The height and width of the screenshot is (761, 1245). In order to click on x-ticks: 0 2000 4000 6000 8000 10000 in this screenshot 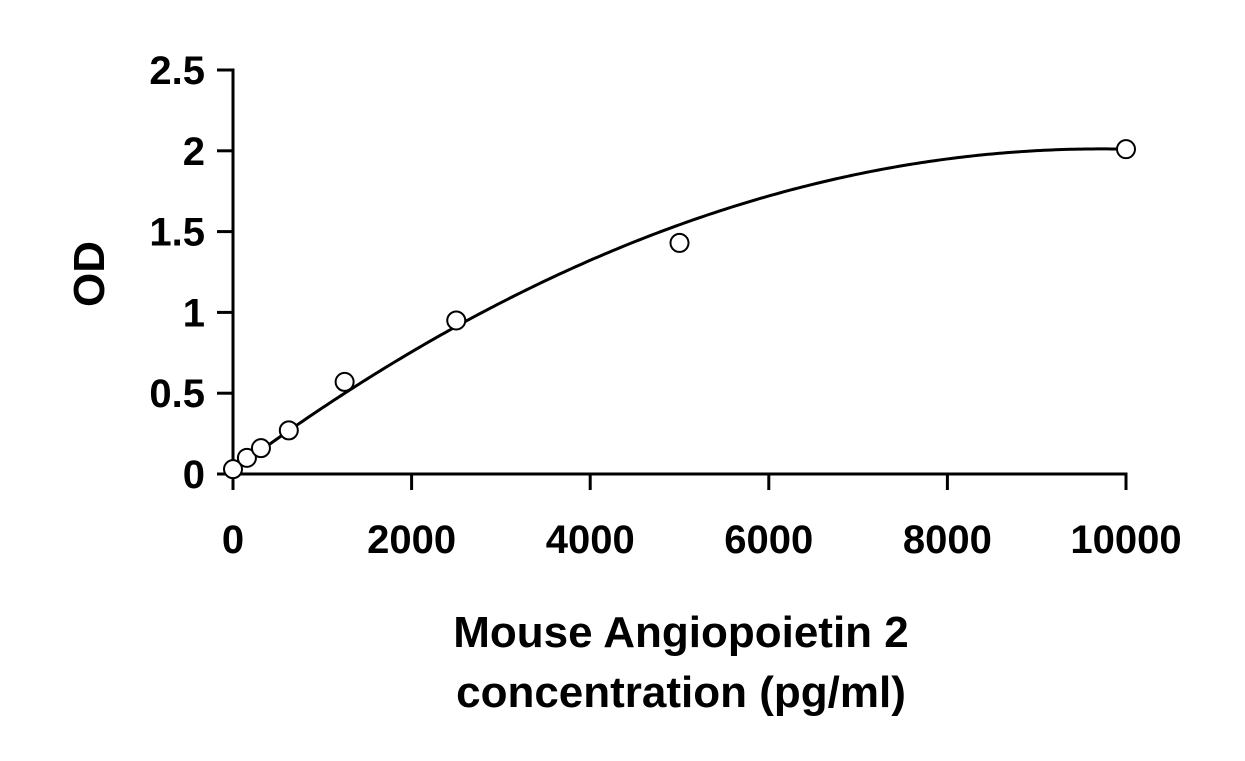, I will do `click(702, 518)`.